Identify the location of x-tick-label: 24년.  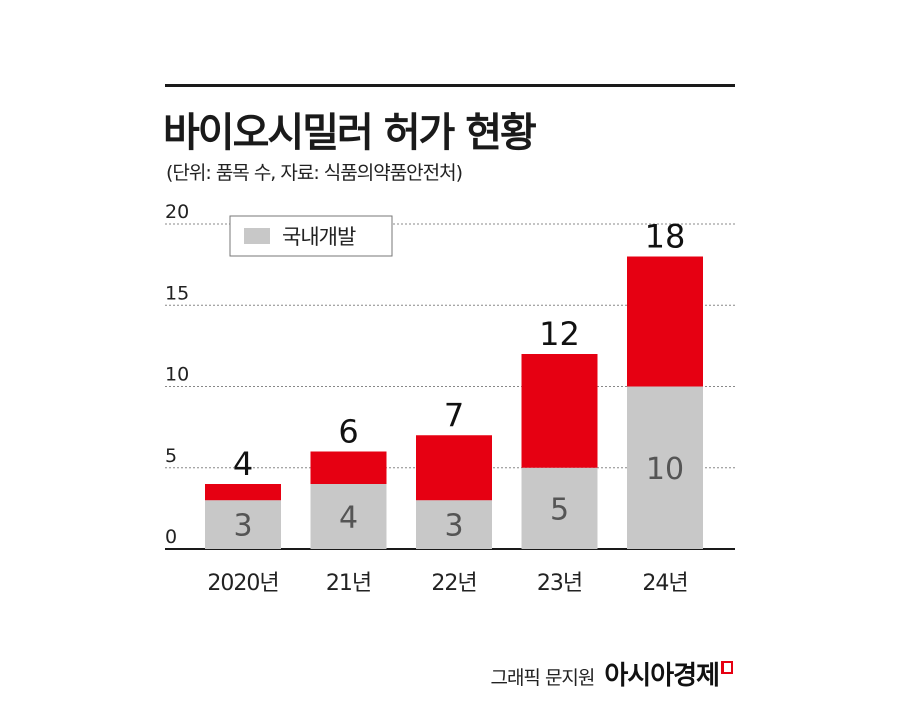
(664, 583).